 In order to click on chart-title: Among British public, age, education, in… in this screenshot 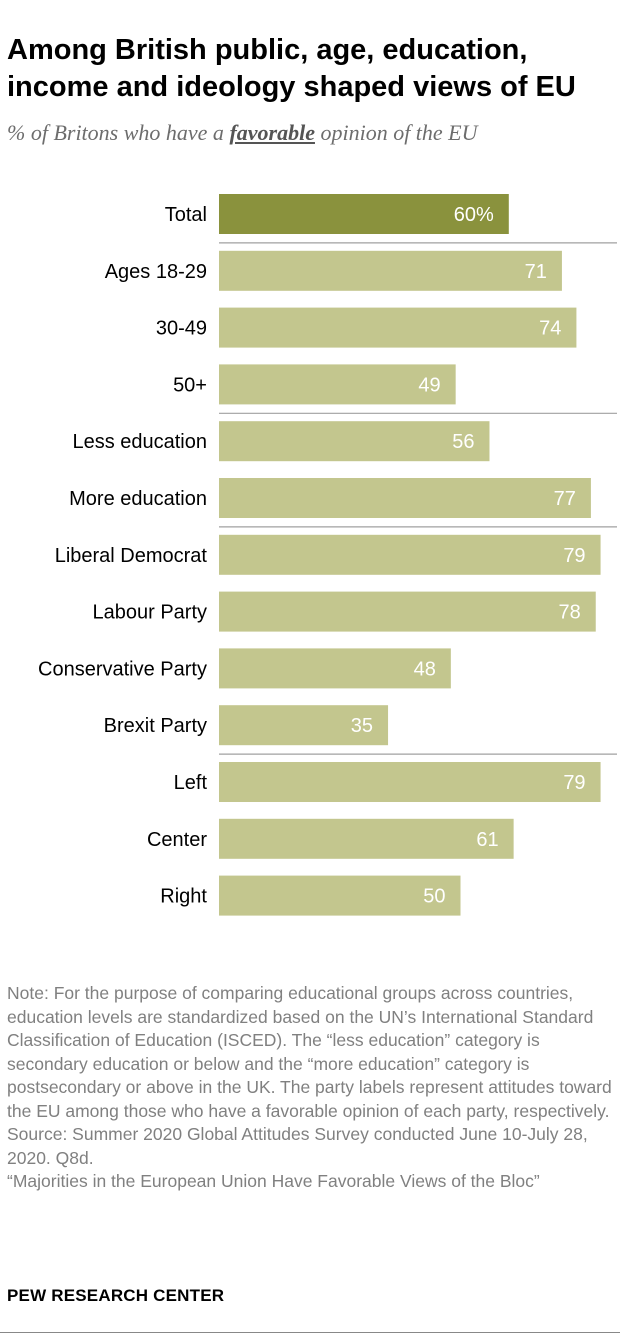, I will do `click(291, 68)`.